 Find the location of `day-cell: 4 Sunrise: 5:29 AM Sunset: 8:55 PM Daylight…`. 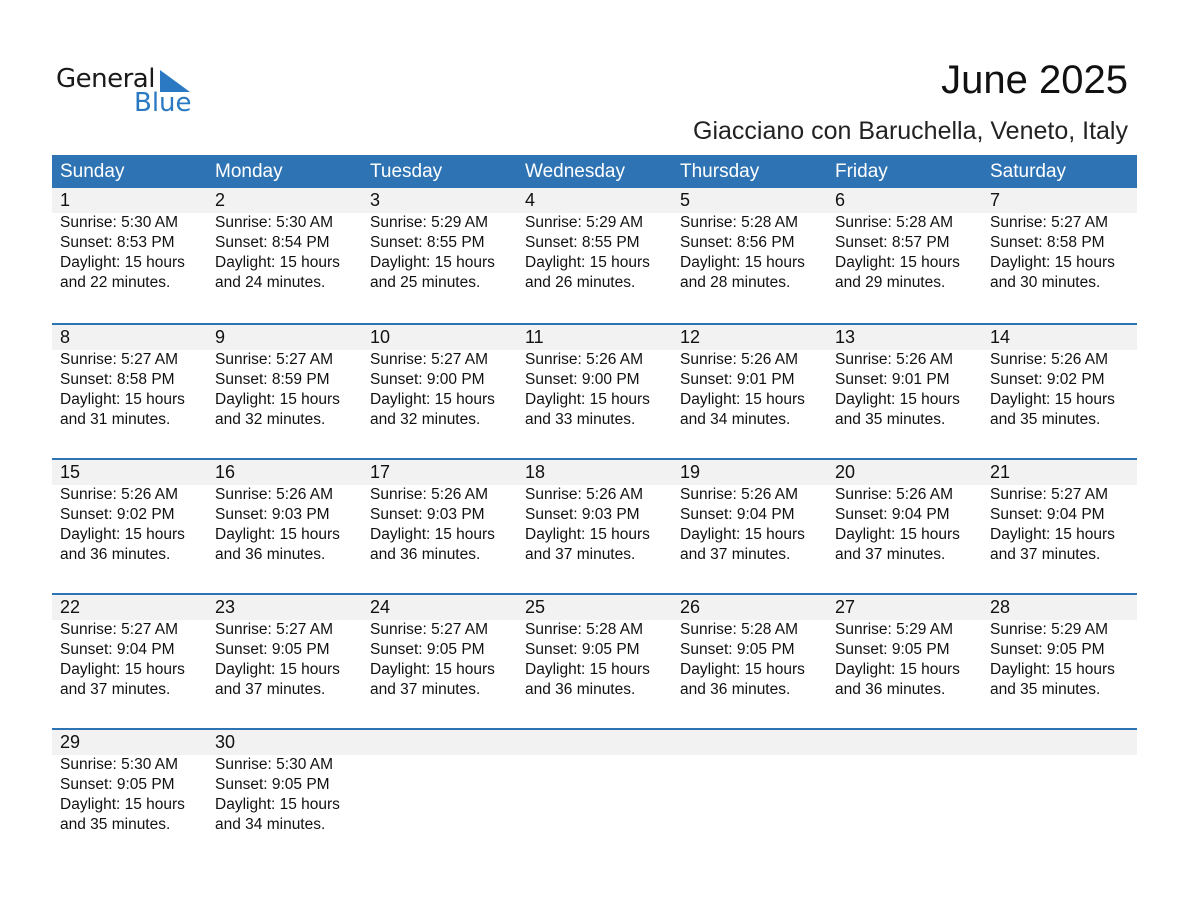

day-cell: 4 Sunrise: 5:29 AM Sunset: 8:55 PM Daylight… is located at coordinates (594, 240).